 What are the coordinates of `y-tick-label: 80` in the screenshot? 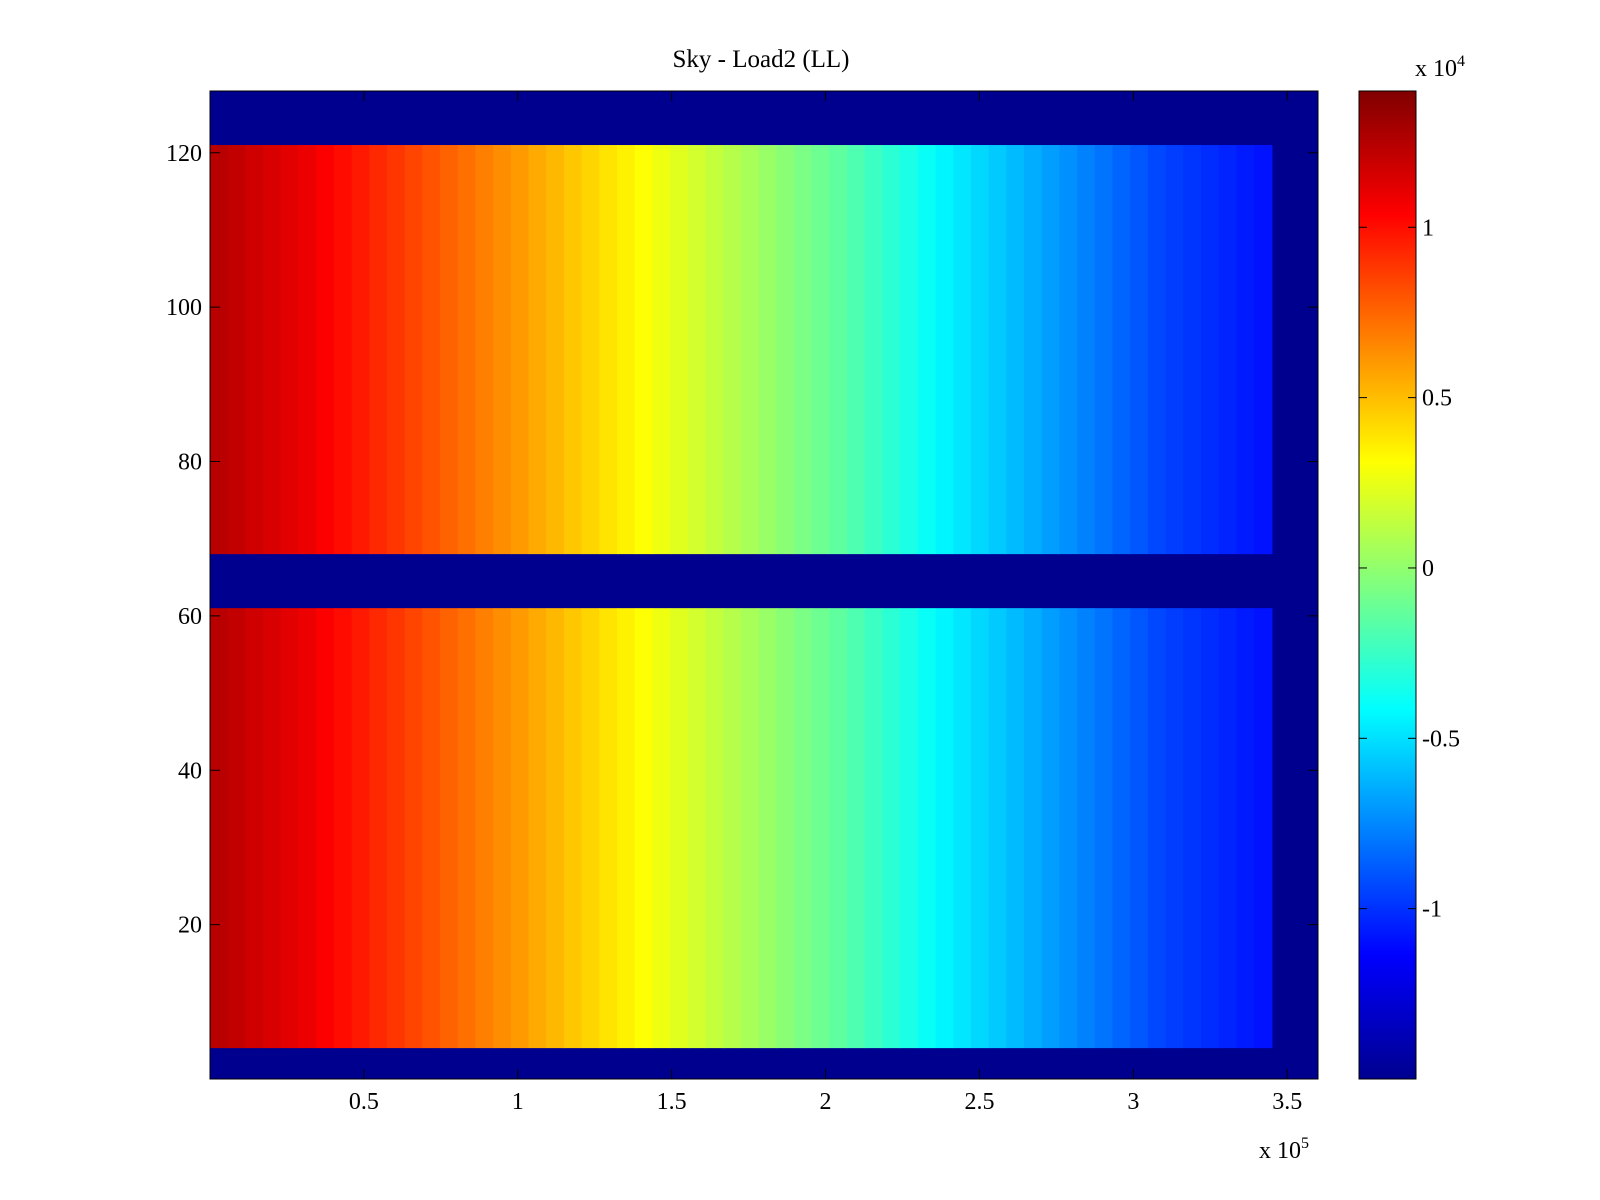 It's located at (190, 463).